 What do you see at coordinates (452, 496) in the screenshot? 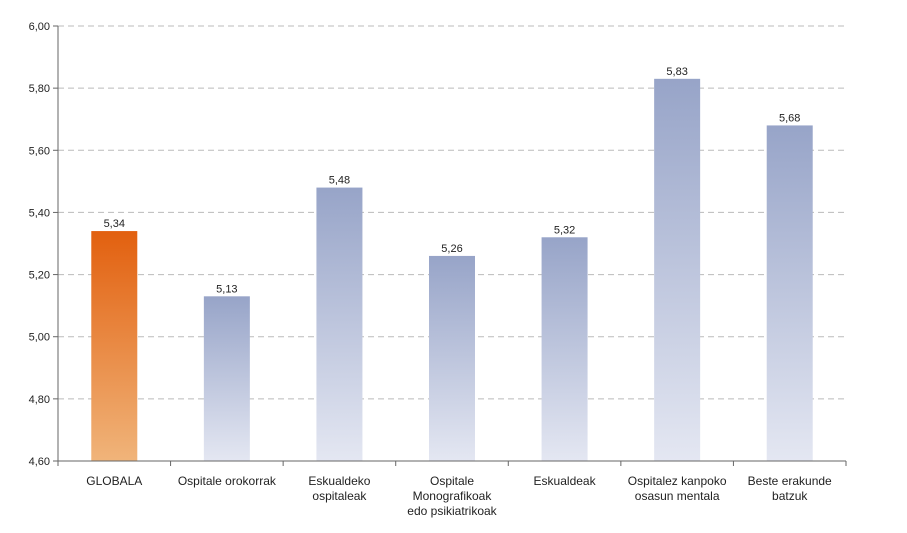
I see `x-tick-label: Ospitale Monografikoak edo psikiatrikoak` at bounding box center [452, 496].